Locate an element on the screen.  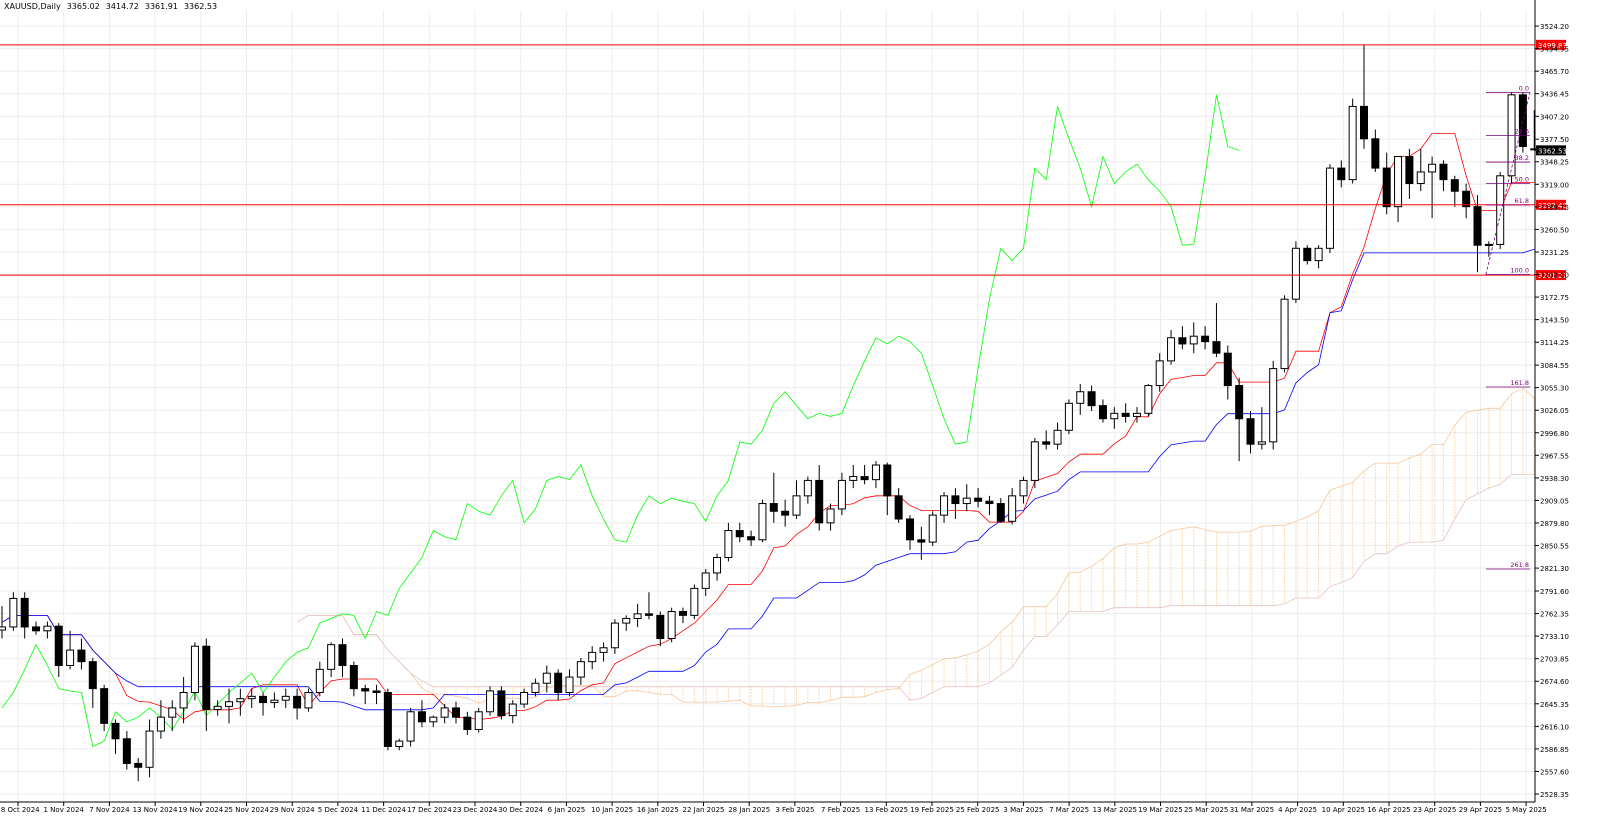
y-tick-label: 2645.35 is located at coordinates (1554, 705).